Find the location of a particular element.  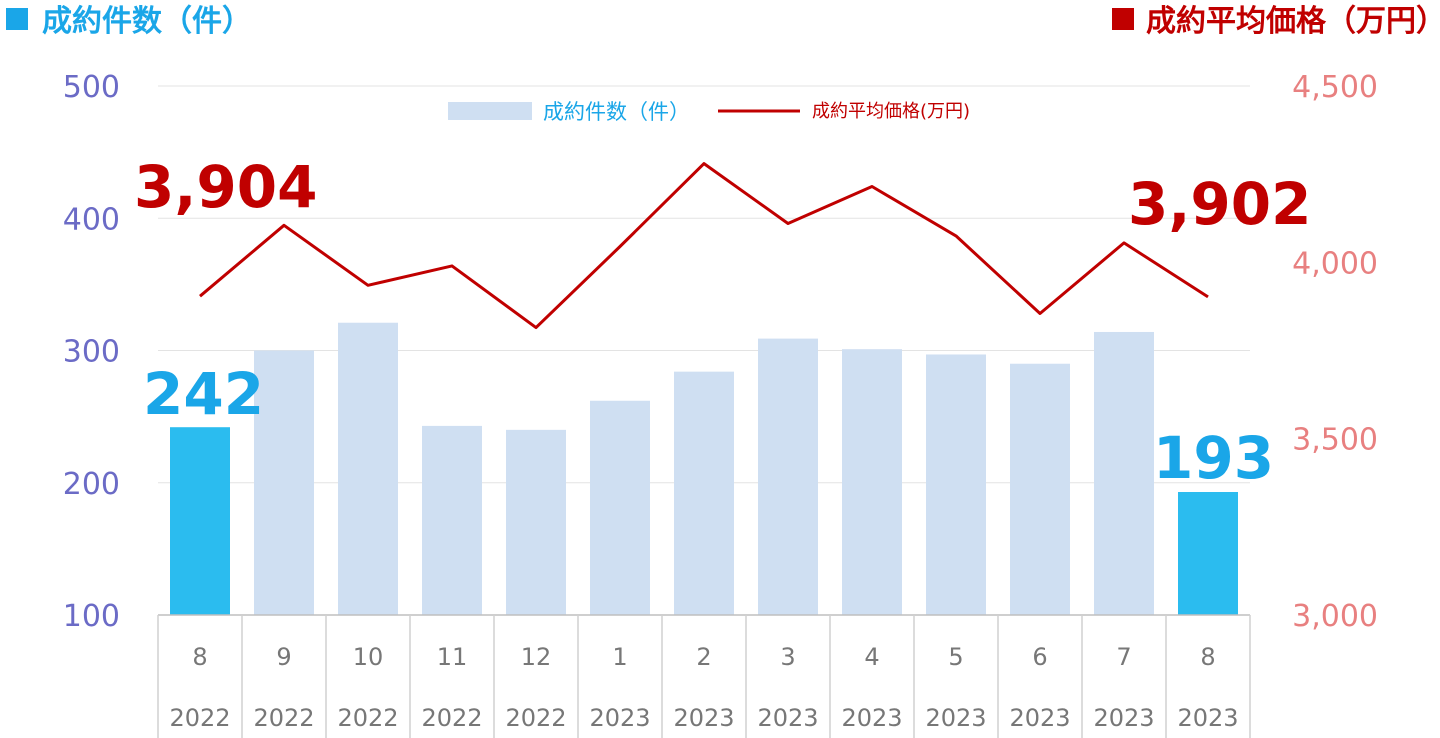

count-label-last: 193 is located at coordinates (1213, 458).